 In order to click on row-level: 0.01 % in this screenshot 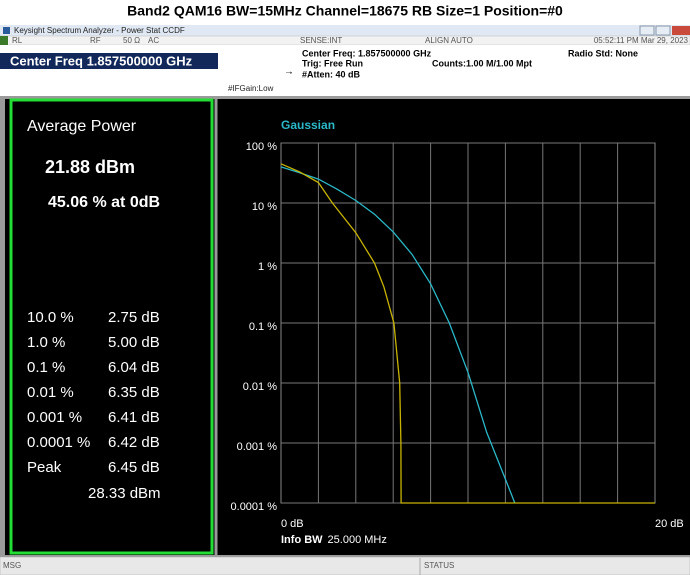, I will do `click(50, 392)`.